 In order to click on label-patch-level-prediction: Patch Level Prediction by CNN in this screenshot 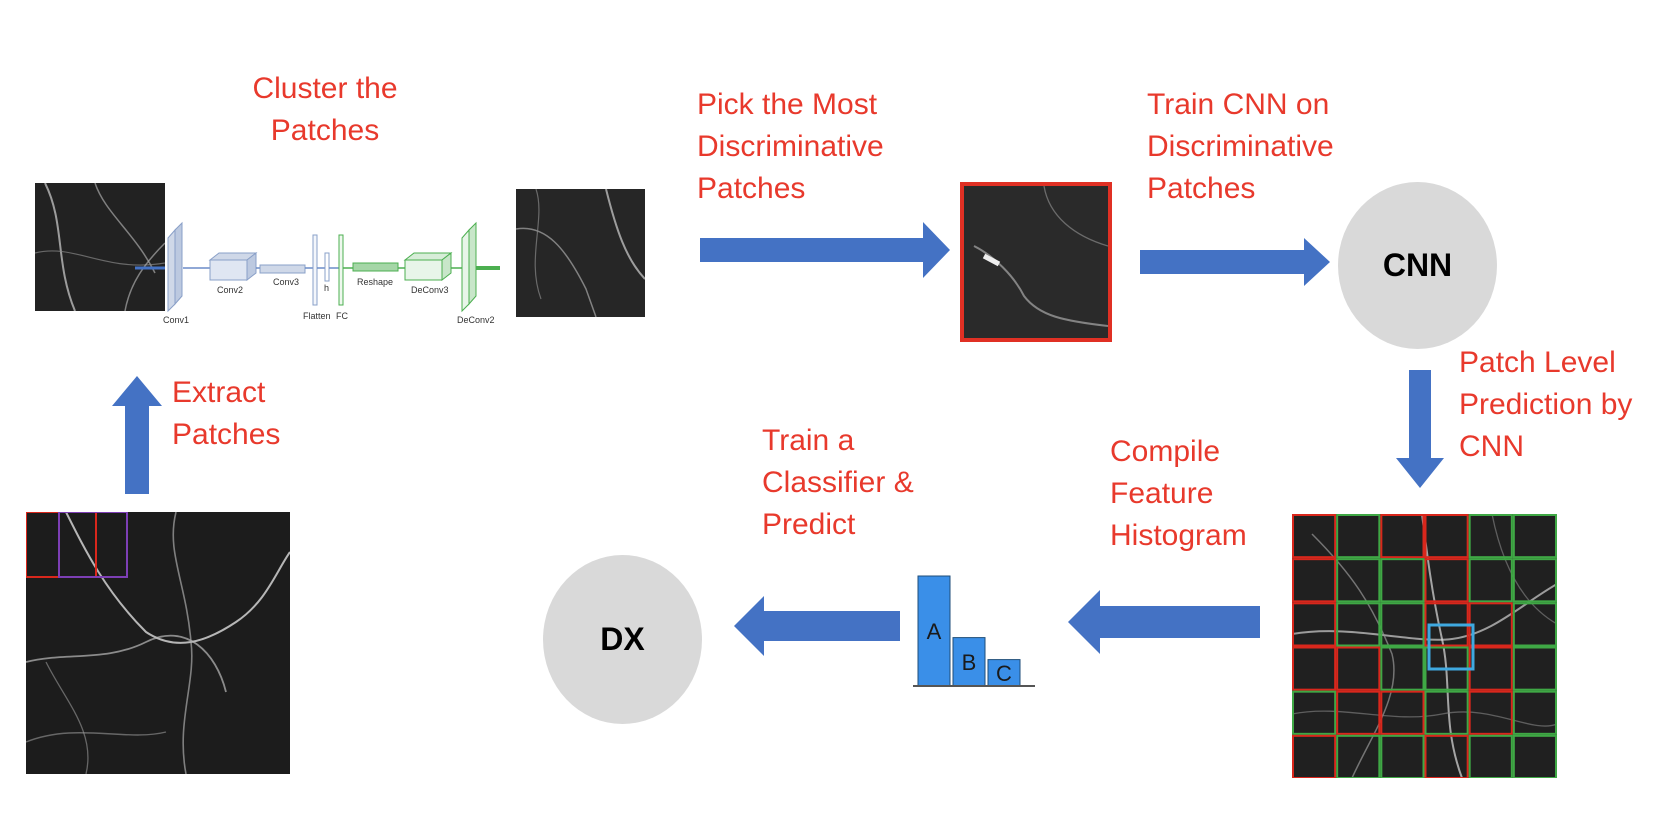, I will do `click(1545, 405)`.